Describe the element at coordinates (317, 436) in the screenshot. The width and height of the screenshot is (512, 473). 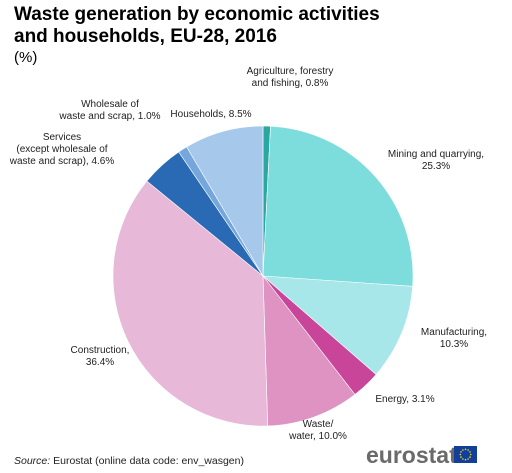
I see `pie-label-line: water, 10.0%` at that location.